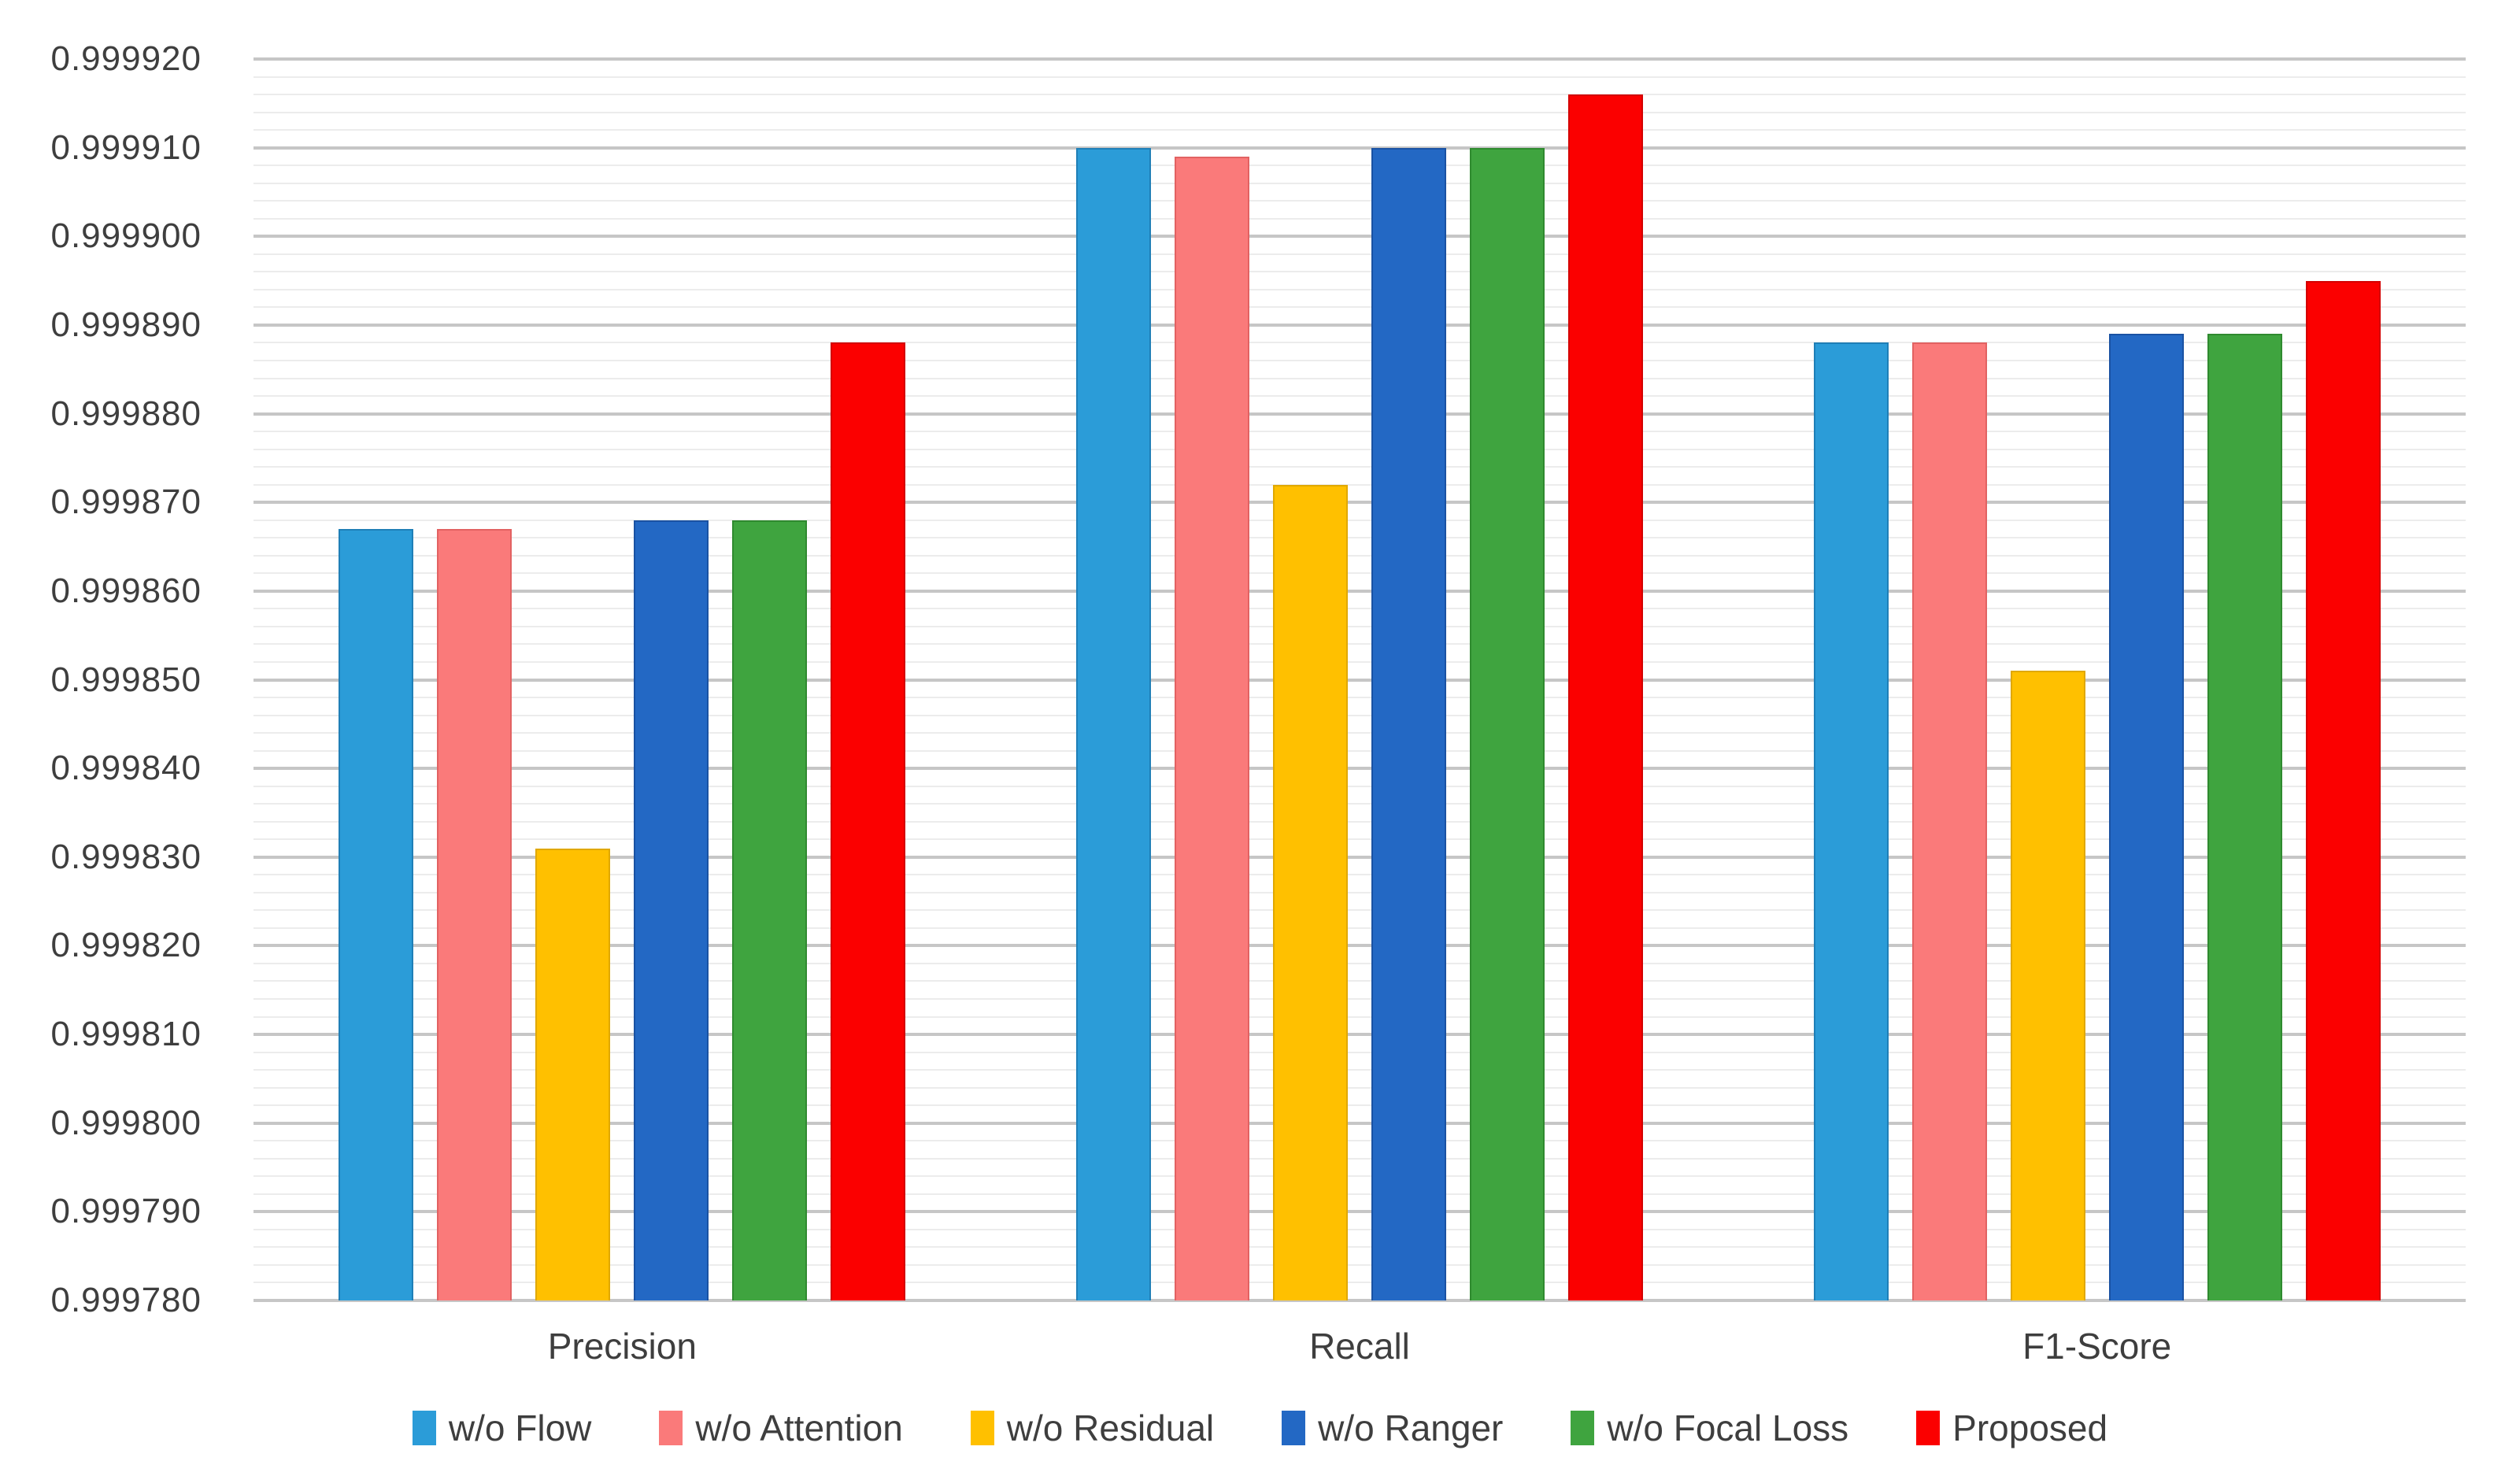 Image resolution: width=2520 pixels, height=1476 pixels. I want to click on bar-w-o-flow-f1-score, so click(1851, 821).